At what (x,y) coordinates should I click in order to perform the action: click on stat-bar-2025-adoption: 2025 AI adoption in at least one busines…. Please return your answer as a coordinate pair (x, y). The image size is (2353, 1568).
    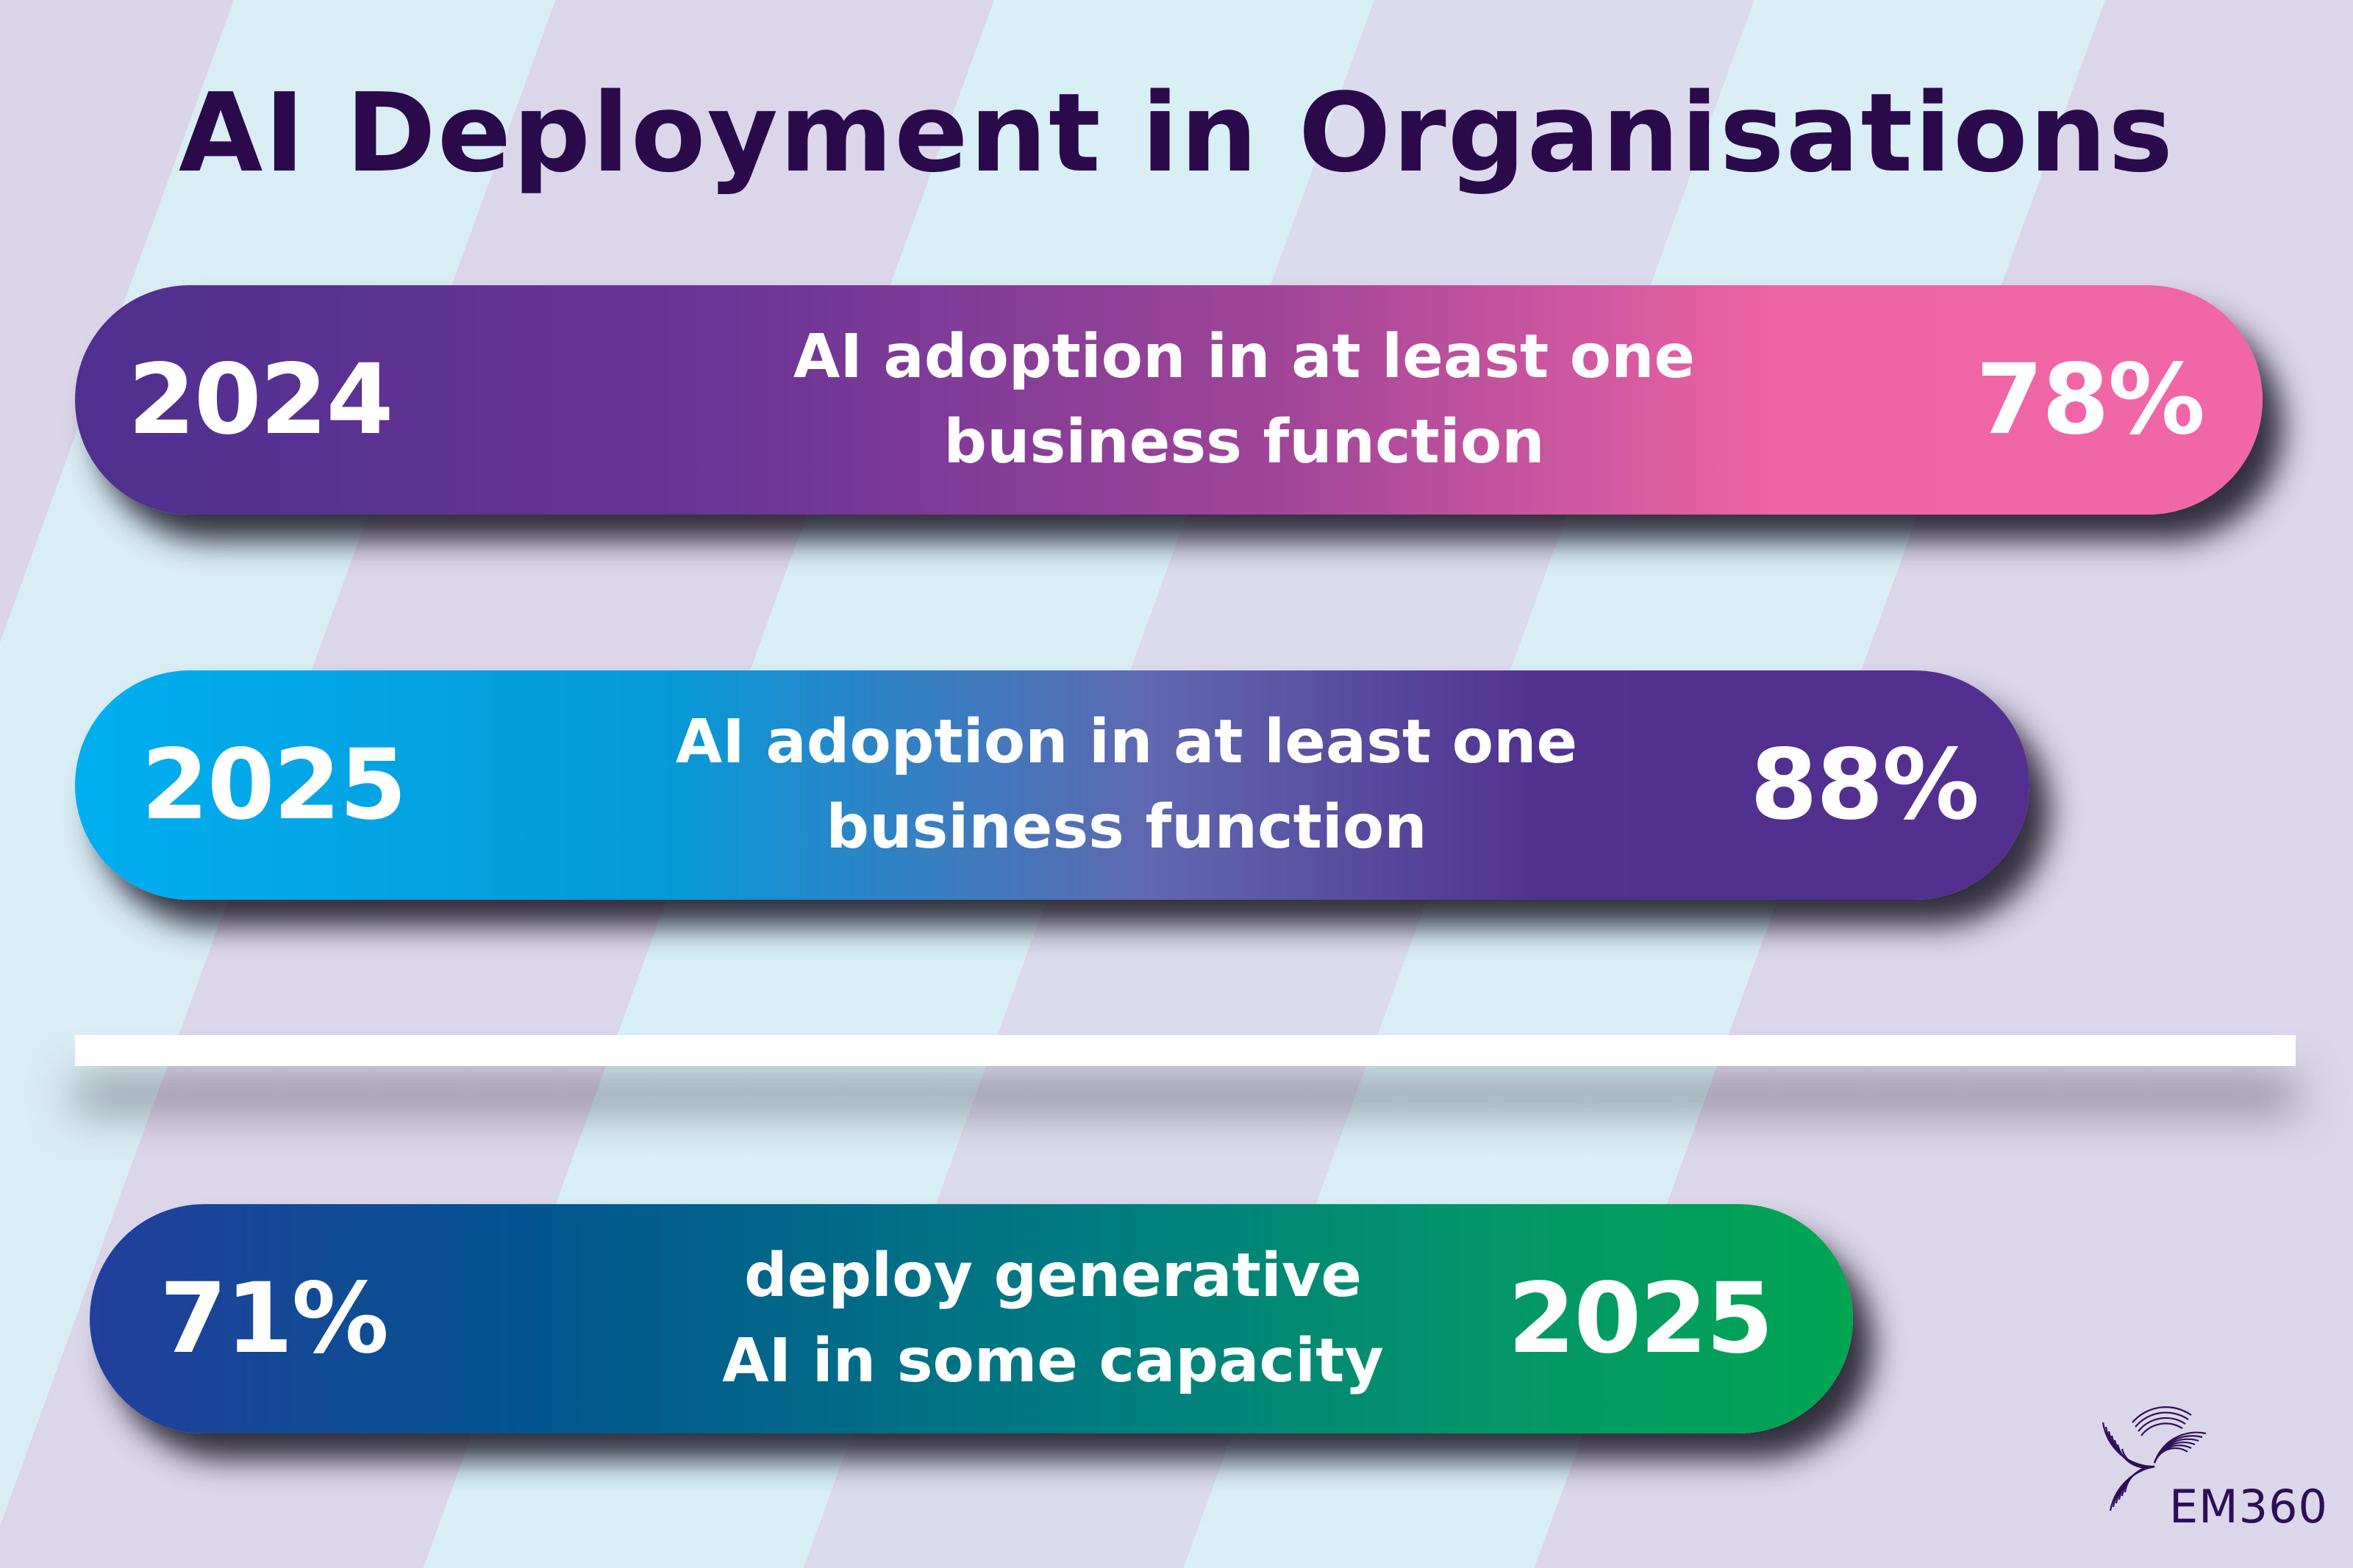
    Looking at the image, I should click on (1052, 785).